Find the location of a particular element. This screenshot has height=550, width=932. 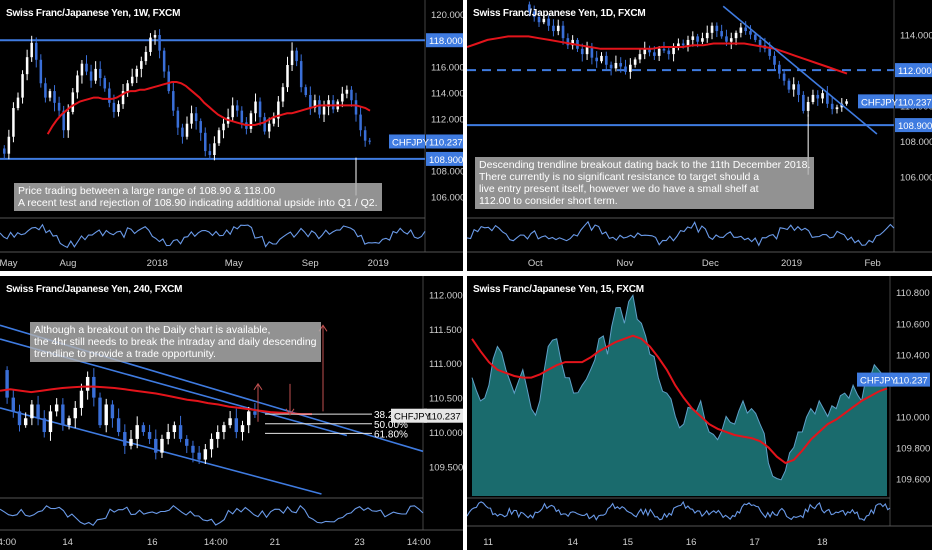

fib-level-label: 61.80% is located at coordinates (391, 434).